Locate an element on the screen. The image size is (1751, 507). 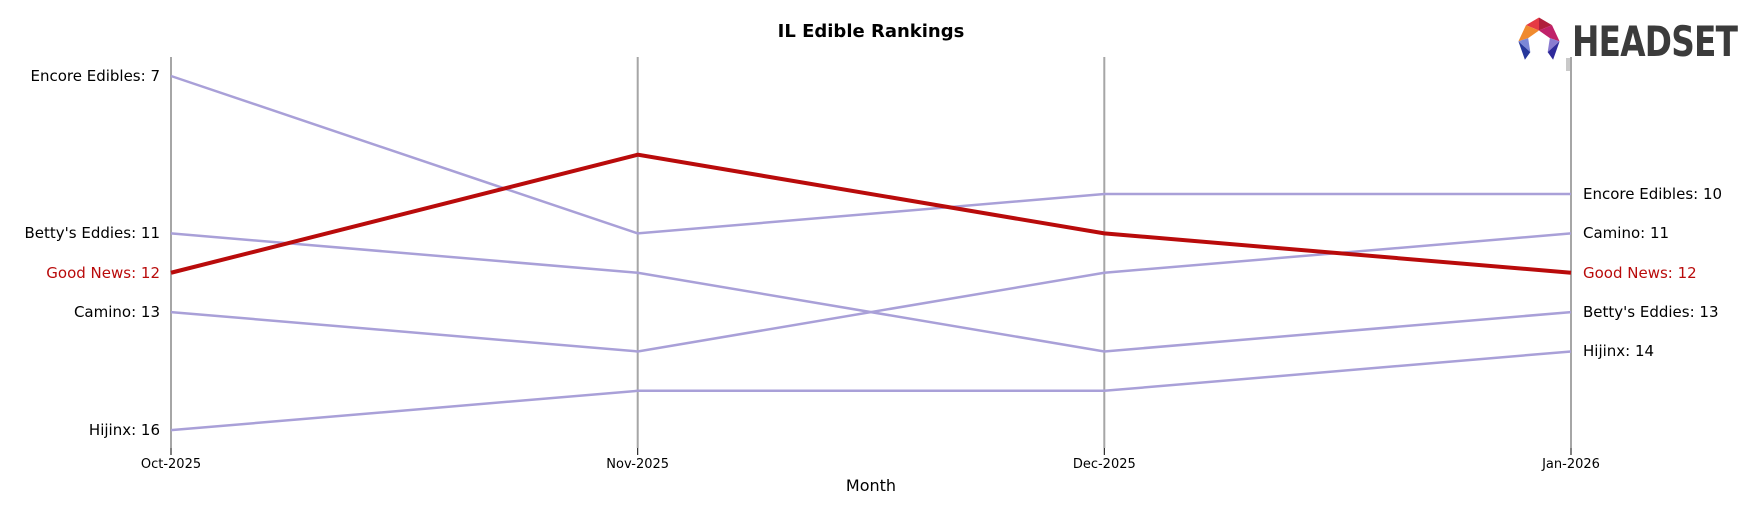
logo-facet-right-arm is located at coordinates (1549, 33).